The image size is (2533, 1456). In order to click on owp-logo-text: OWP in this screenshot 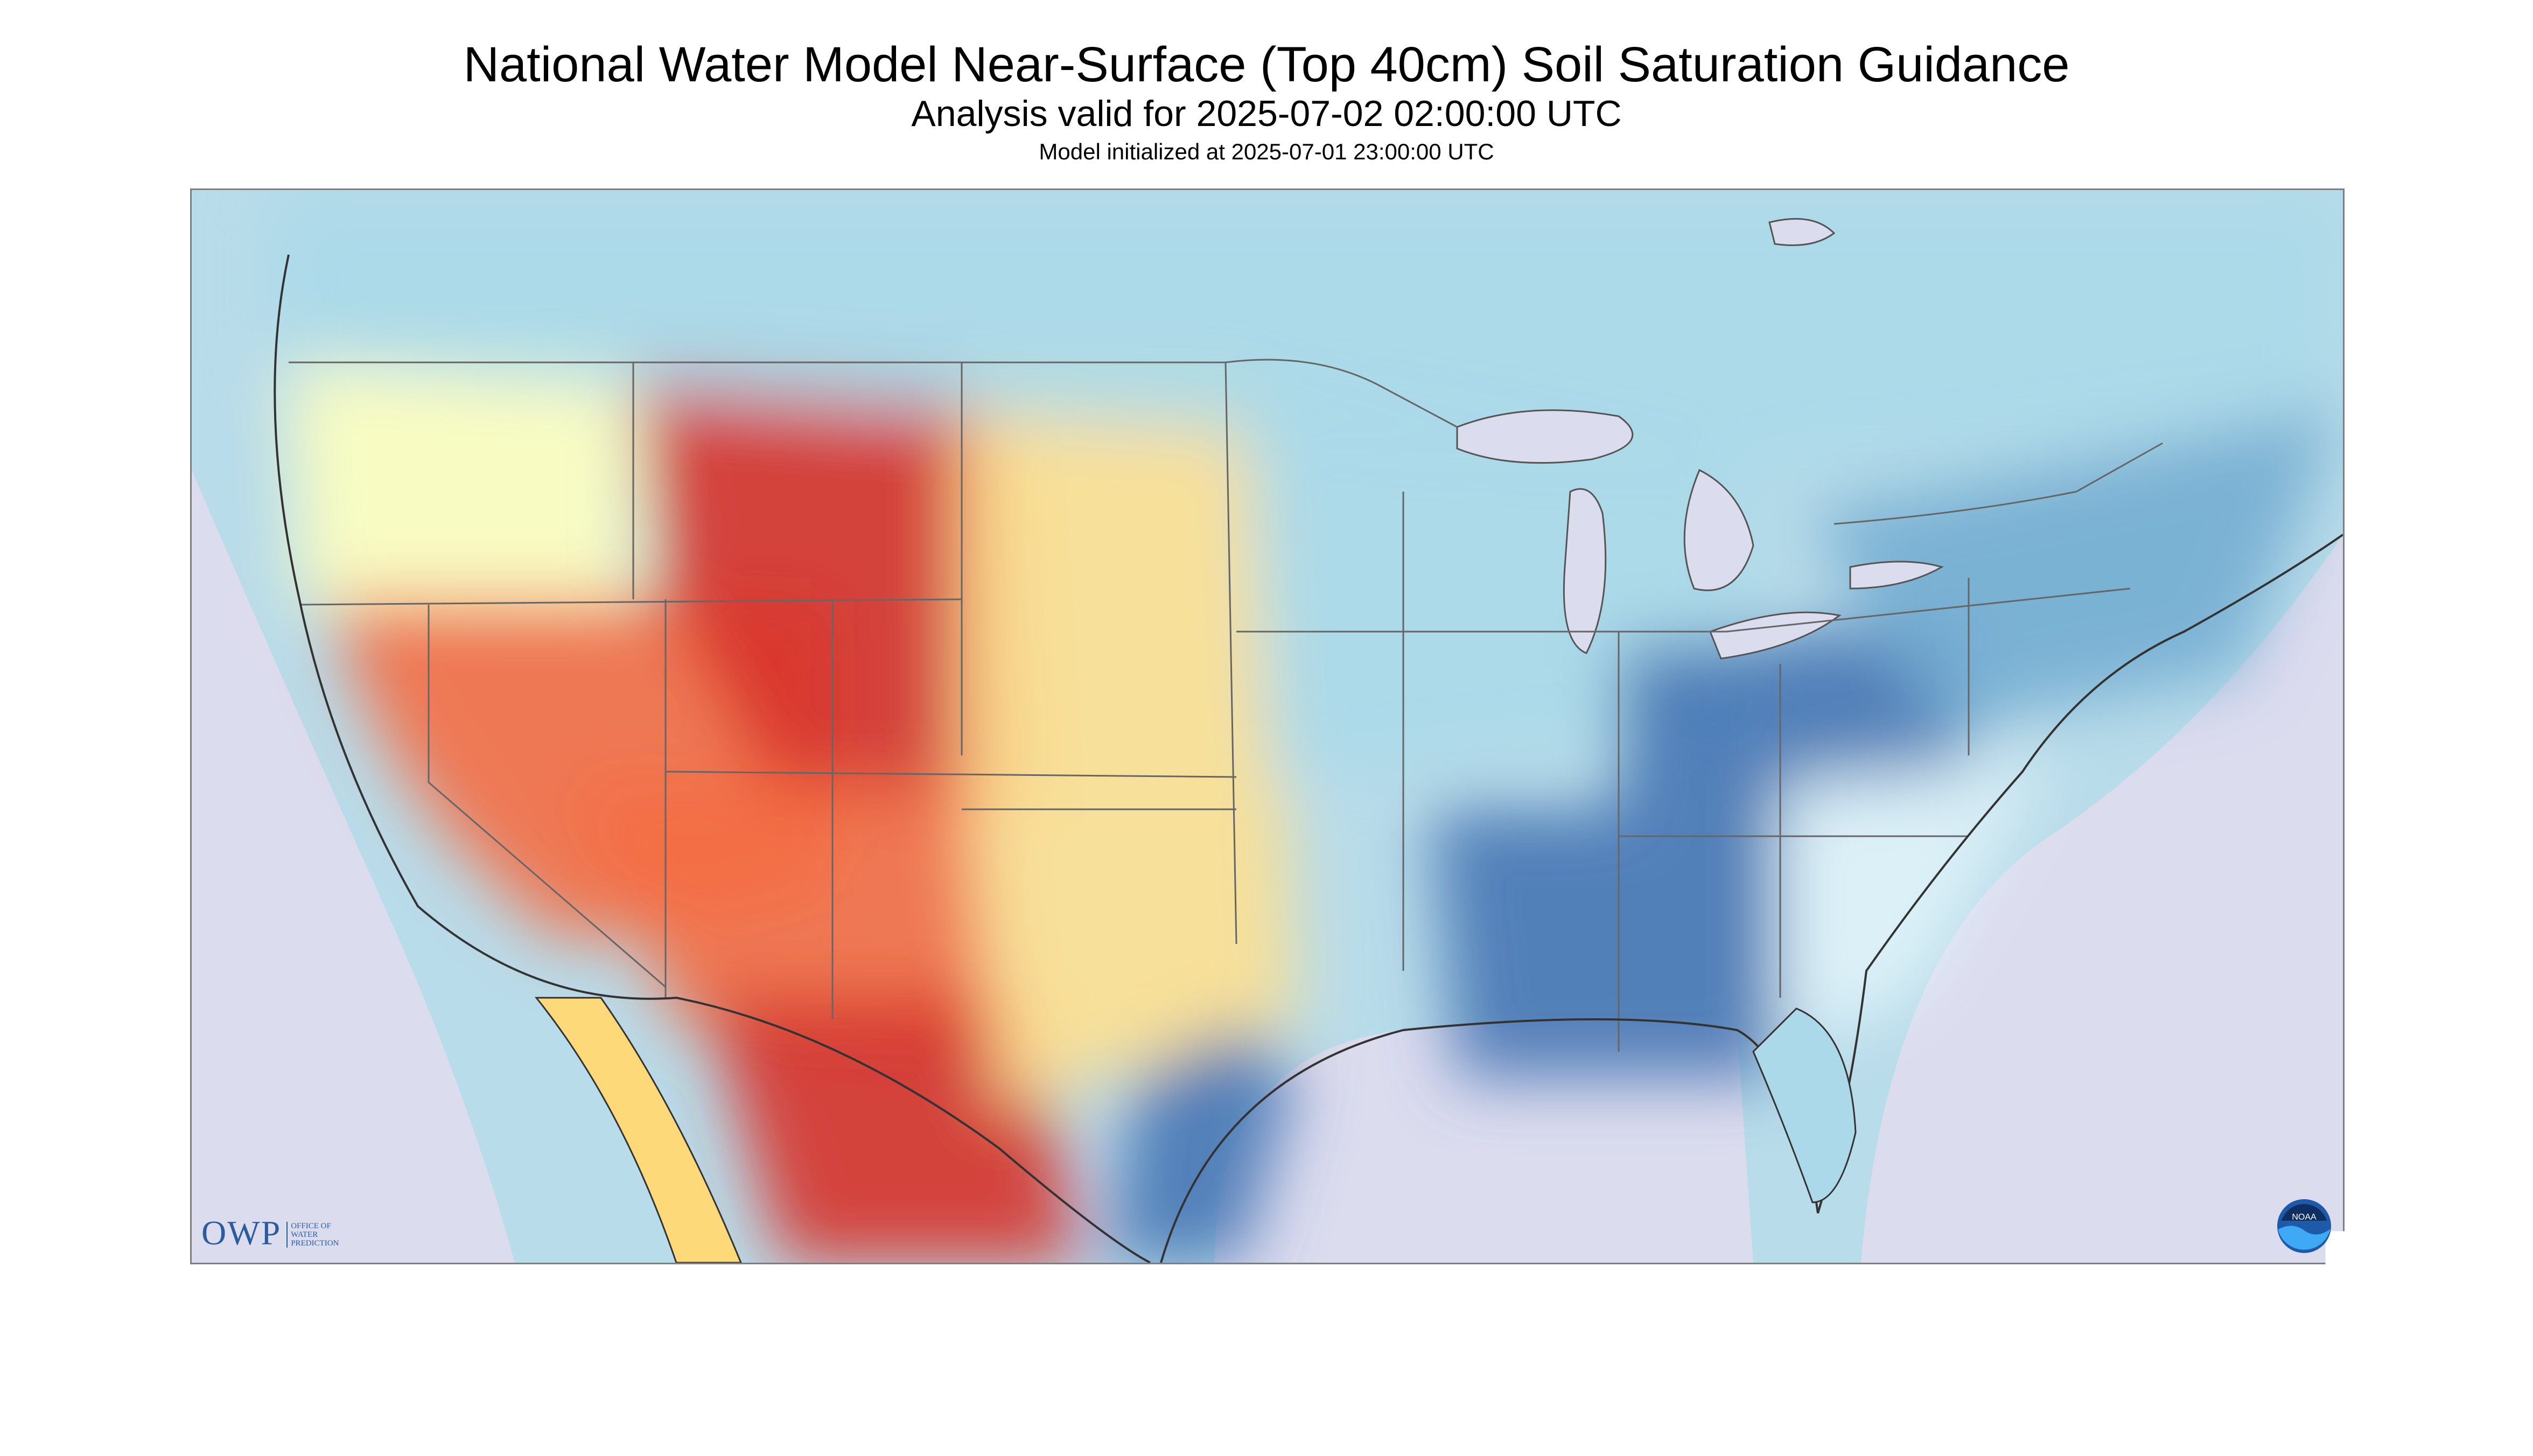, I will do `click(241, 1233)`.